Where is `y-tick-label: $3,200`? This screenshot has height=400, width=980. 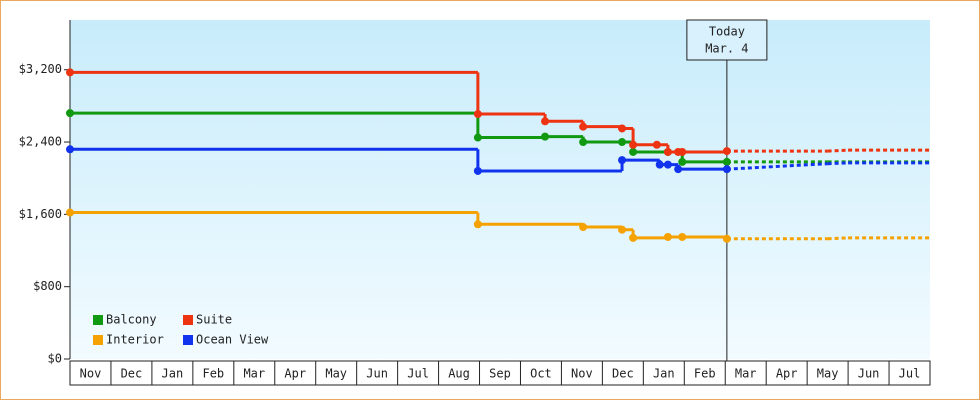 y-tick-label: $3,200 is located at coordinates (40, 69).